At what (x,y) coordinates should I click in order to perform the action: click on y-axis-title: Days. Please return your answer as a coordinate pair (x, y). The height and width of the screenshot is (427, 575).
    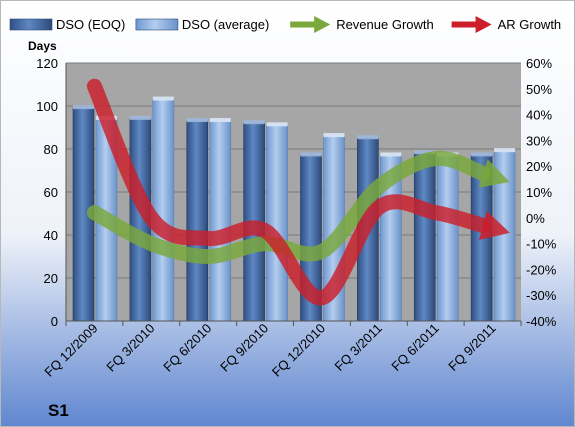
    Looking at the image, I should click on (42, 46).